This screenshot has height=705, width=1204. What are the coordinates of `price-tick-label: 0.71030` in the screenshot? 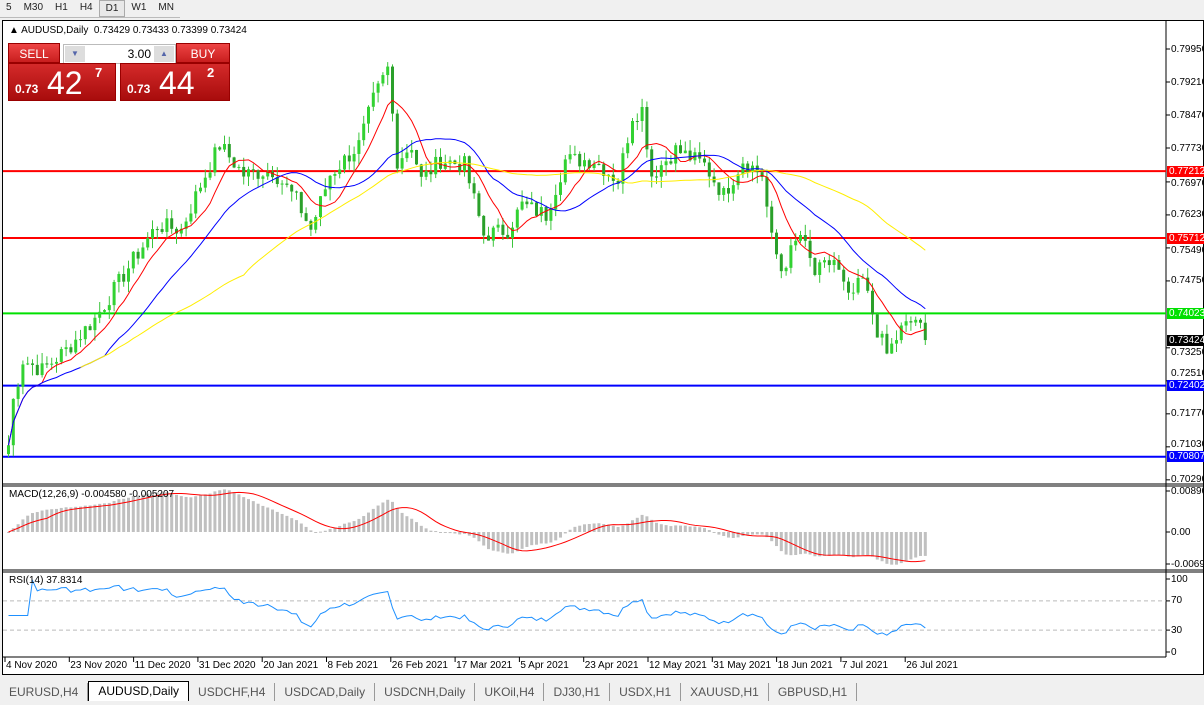 It's located at (1187, 445).